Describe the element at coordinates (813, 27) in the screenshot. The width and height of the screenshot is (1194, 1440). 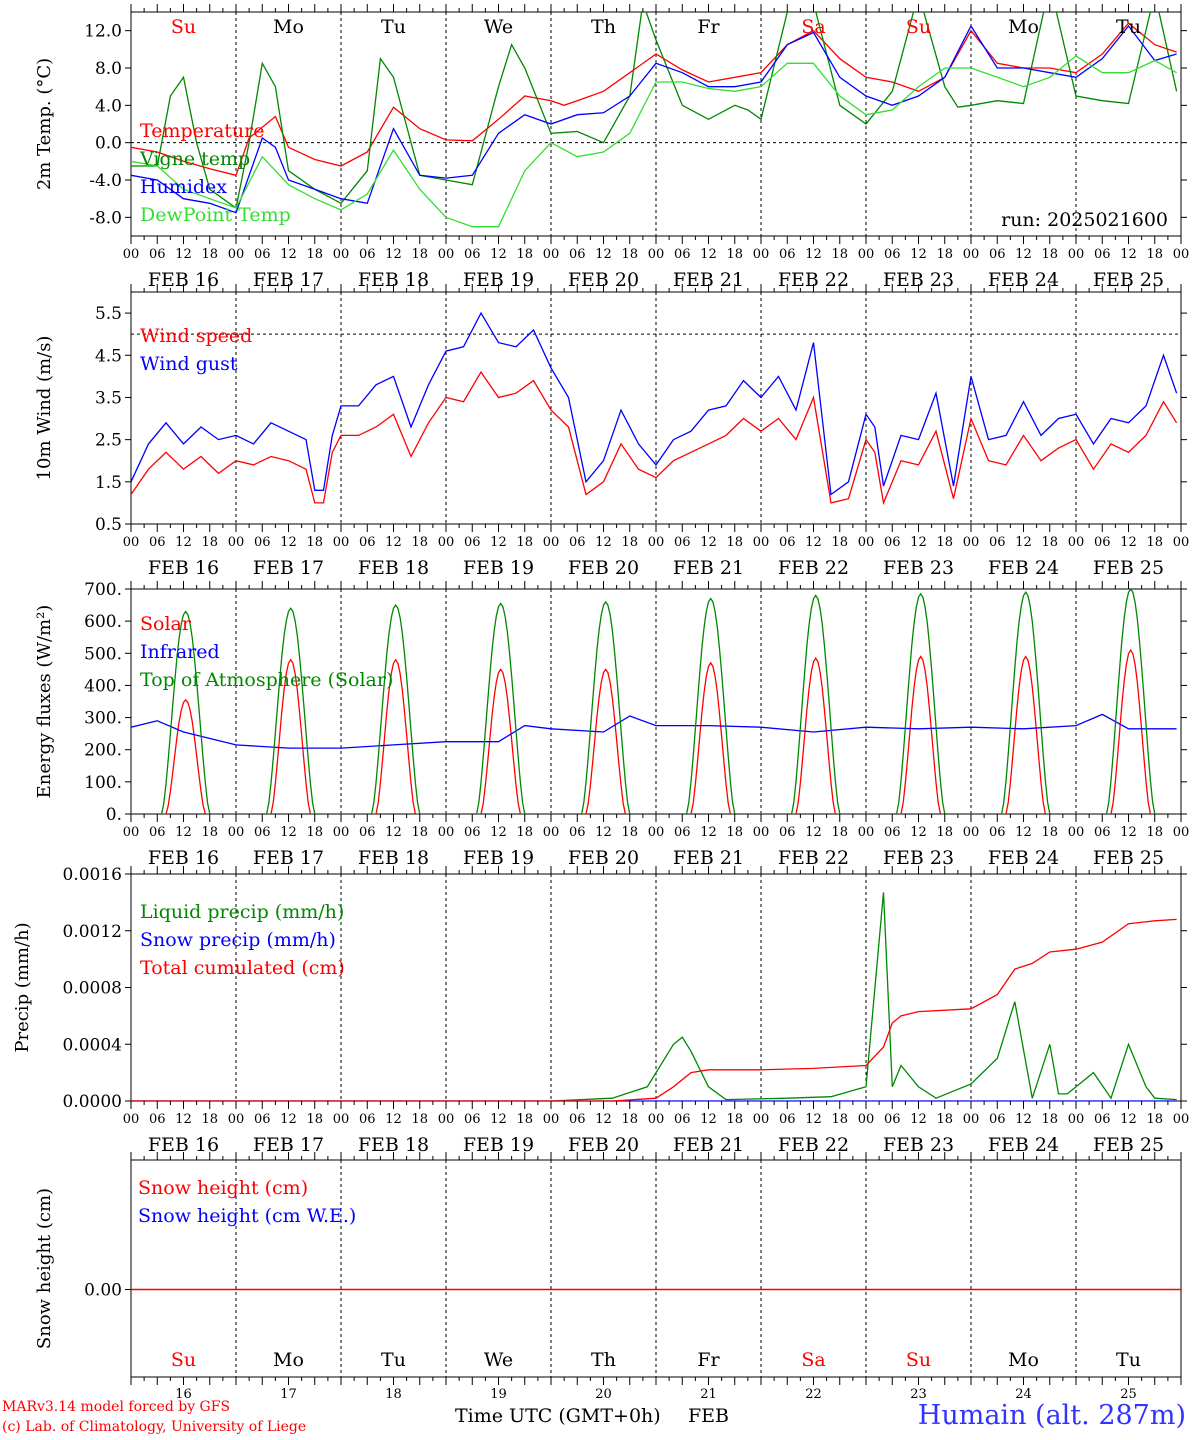
I see `day-name: Sa` at that location.